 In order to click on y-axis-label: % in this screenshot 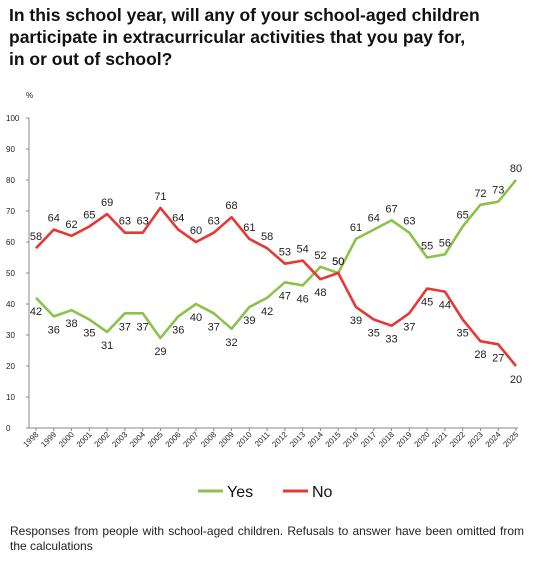, I will do `click(29, 95)`.